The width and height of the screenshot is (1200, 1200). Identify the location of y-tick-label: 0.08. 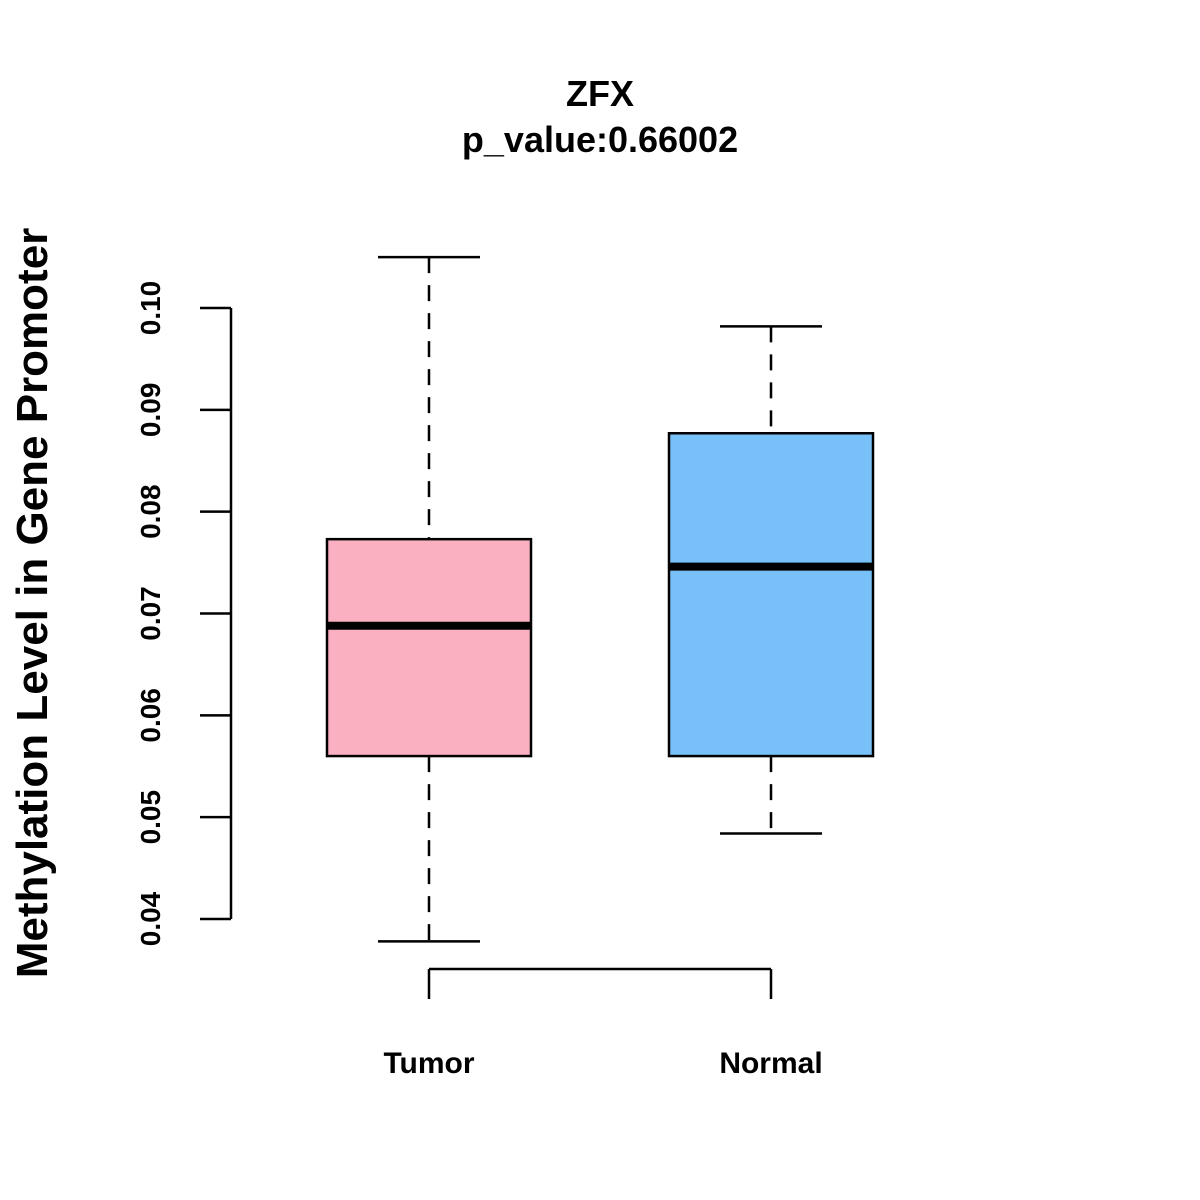
(150, 511).